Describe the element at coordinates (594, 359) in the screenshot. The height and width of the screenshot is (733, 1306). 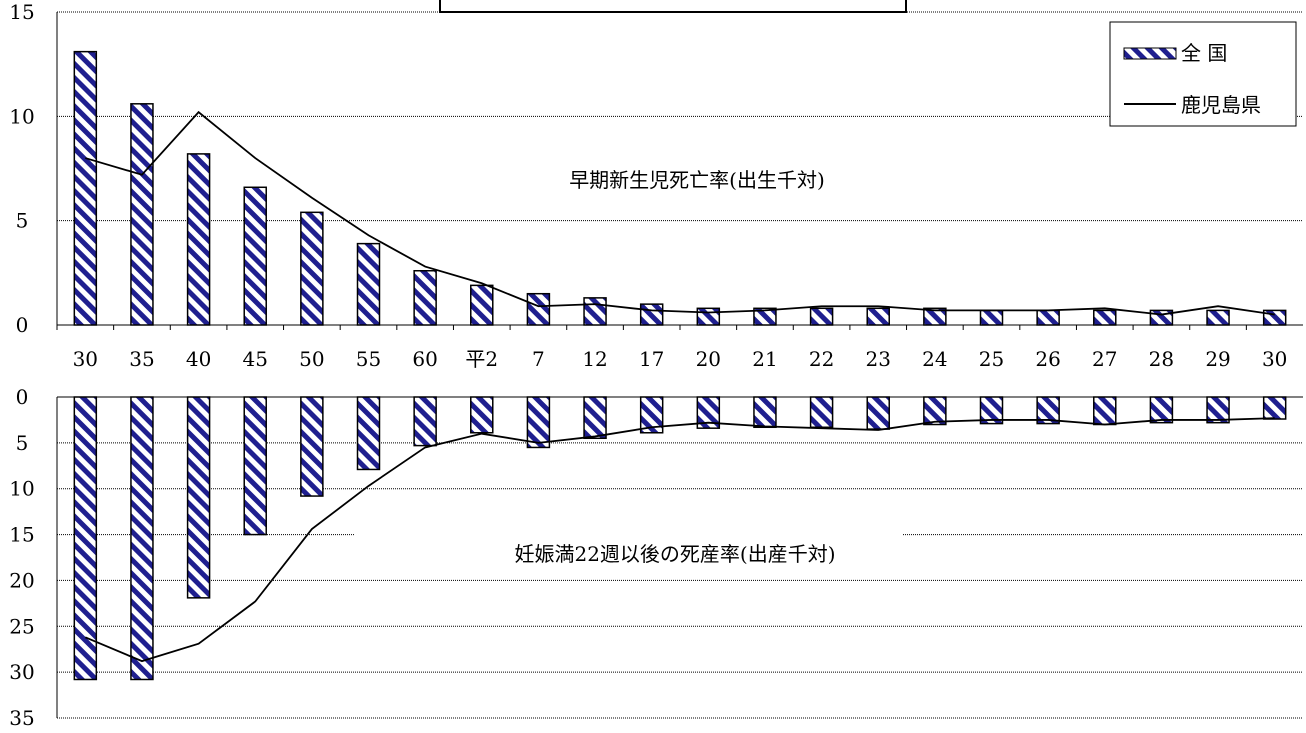
I see `x-tick-label: 12` at that location.